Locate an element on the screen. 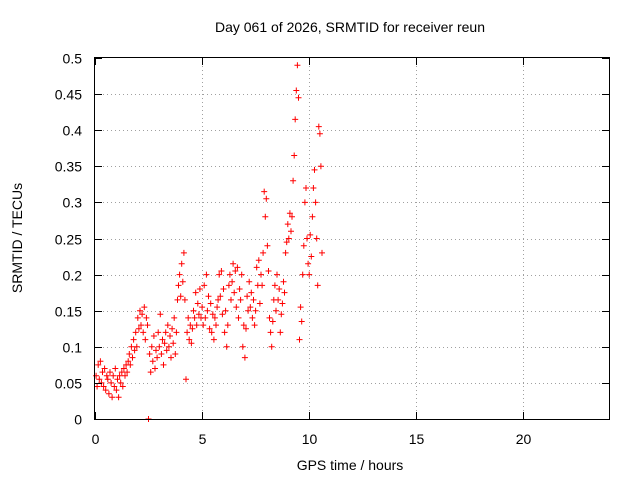 The image size is (640, 480). y-tick-label: 0.45 is located at coordinates (68, 95).